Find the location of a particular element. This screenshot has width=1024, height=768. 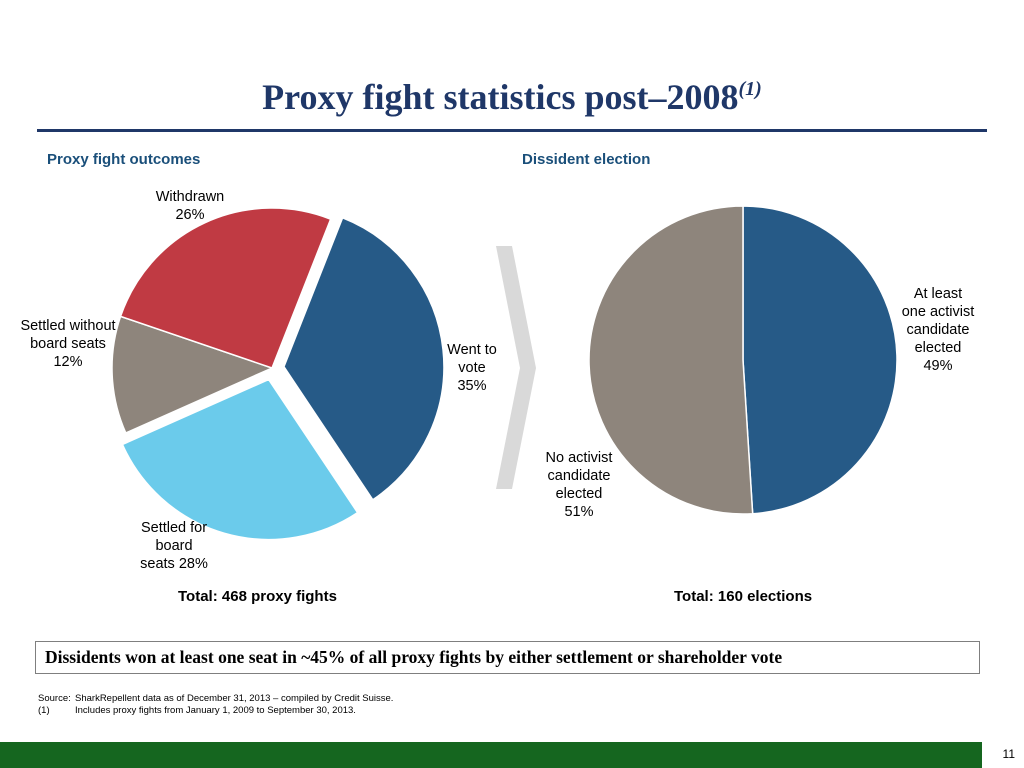

footnote-key: (1) is located at coordinates (44, 710).